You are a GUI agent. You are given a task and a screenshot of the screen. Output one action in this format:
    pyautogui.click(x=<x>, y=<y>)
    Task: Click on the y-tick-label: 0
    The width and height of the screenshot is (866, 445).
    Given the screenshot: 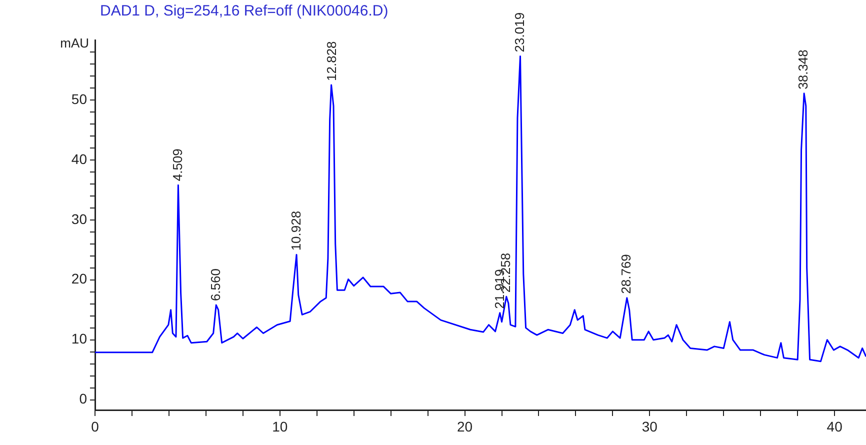 What is the action you would take?
    pyautogui.click(x=83, y=398)
    